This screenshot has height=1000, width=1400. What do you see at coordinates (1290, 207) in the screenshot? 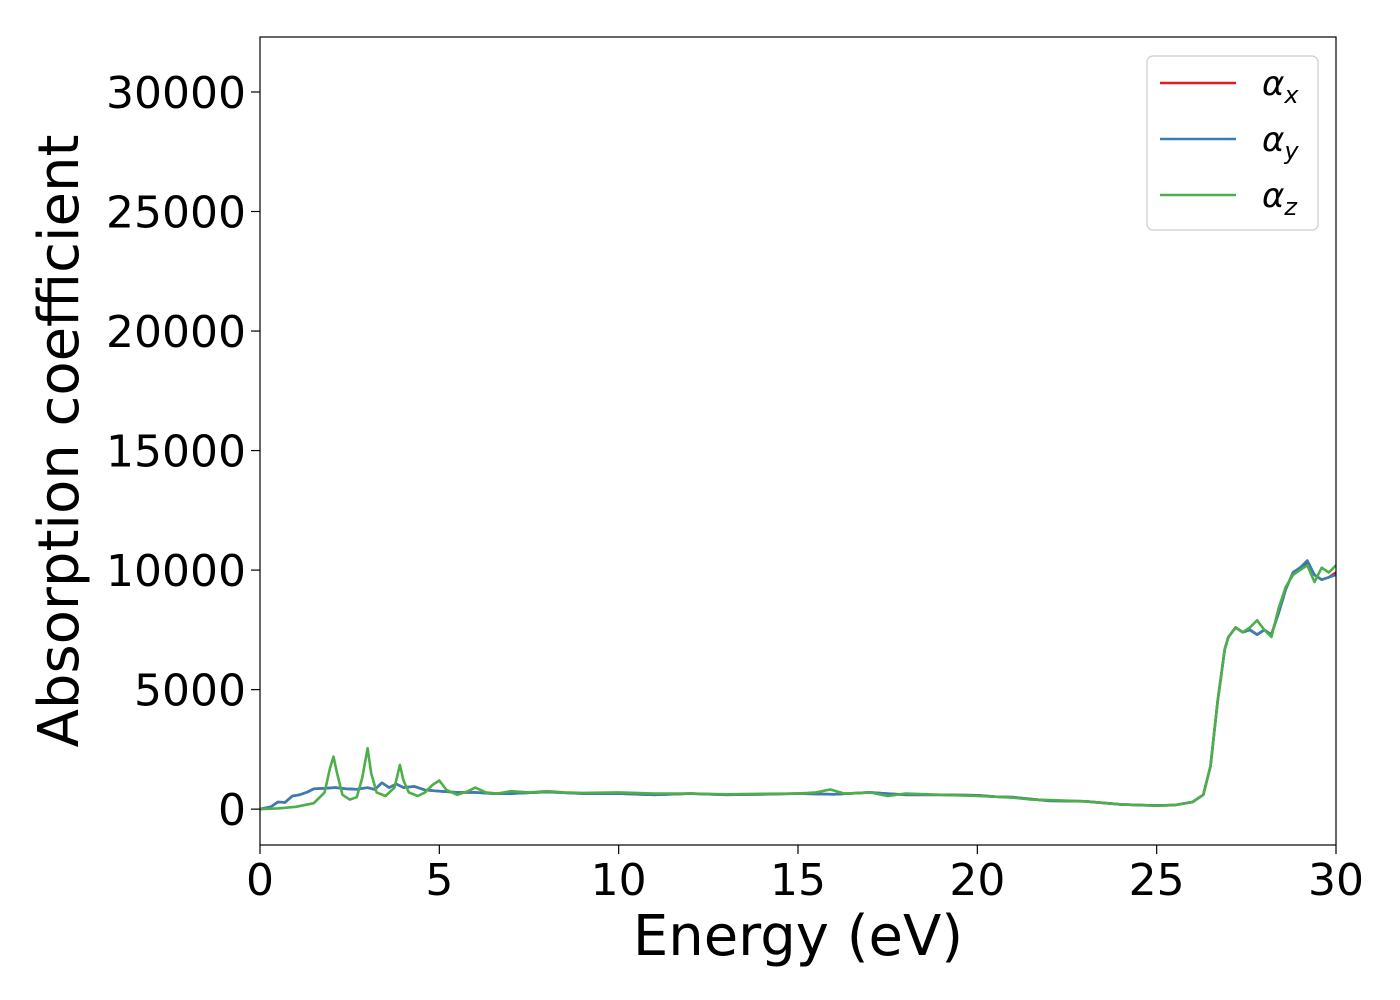
I see `legend-label-sub: z` at bounding box center [1290, 207].